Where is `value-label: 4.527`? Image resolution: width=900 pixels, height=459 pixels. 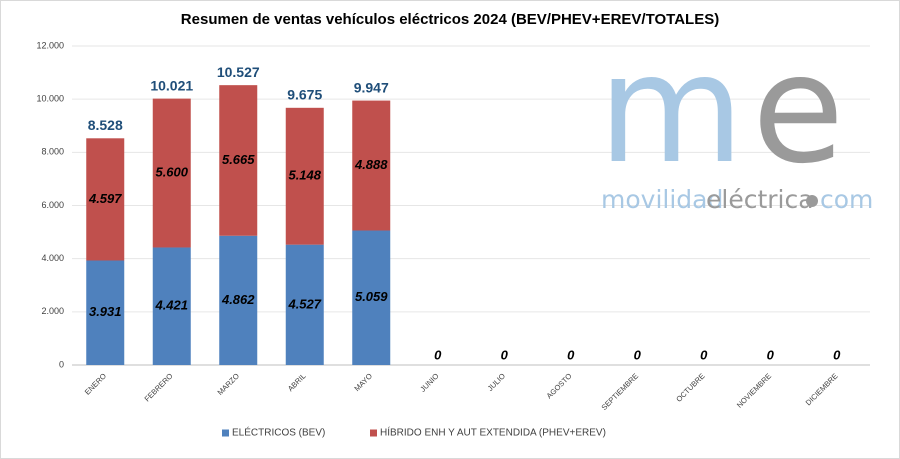
value-label: 4.527 is located at coordinates (304, 303).